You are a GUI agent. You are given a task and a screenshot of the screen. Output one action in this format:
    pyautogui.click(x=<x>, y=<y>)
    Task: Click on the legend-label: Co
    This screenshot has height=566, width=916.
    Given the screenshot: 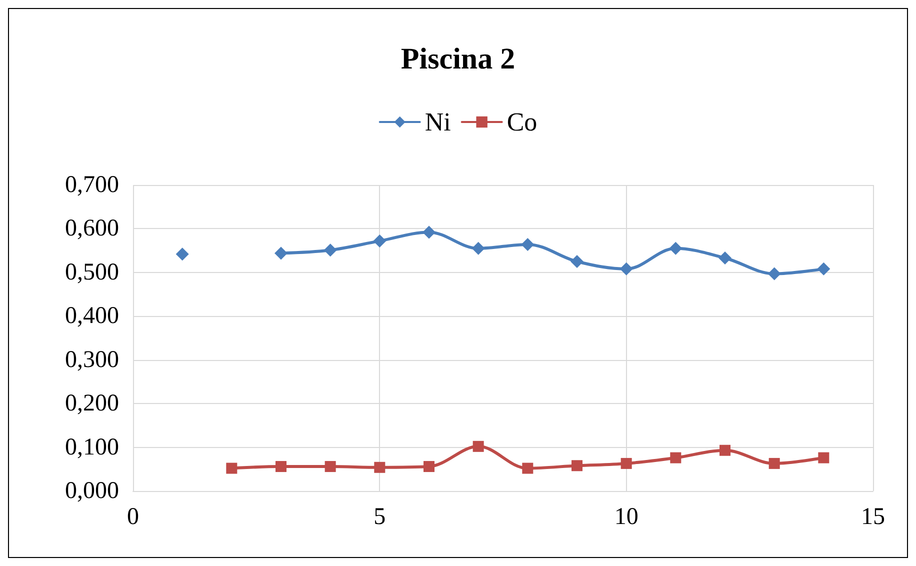 What is the action you would take?
    pyautogui.click(x=522, y=122)
    